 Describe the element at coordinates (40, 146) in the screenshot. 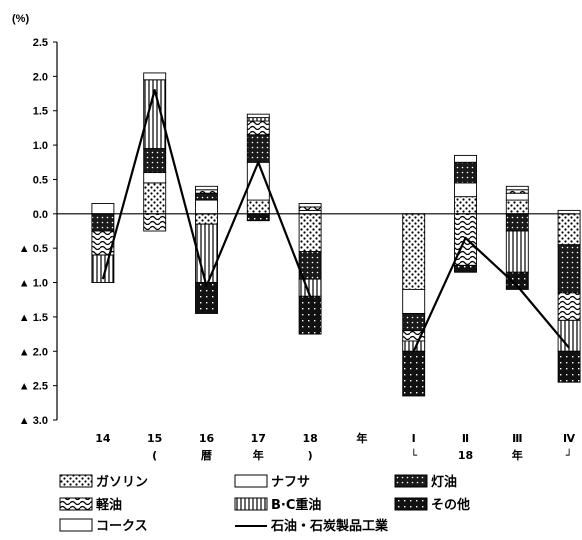

I see `y-tick-label: 1.0` at that location.